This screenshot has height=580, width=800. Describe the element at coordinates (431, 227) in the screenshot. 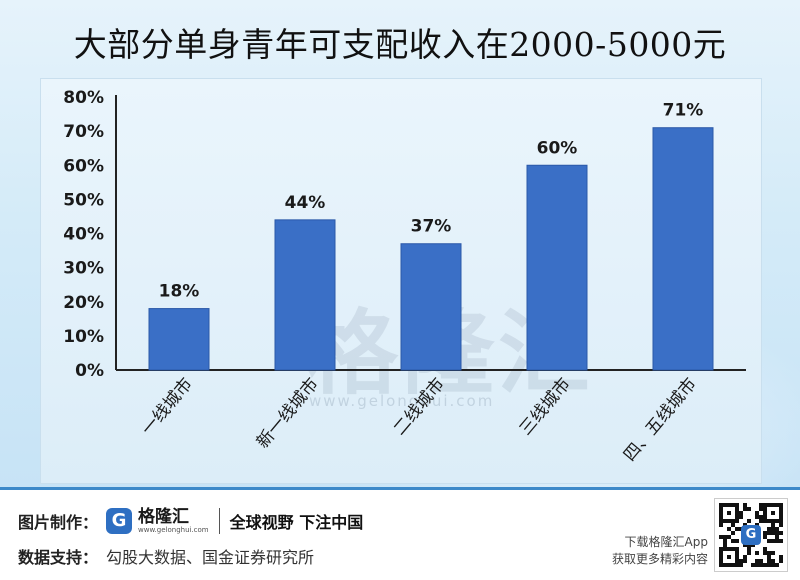

I see `data-label: 37%` at that location.